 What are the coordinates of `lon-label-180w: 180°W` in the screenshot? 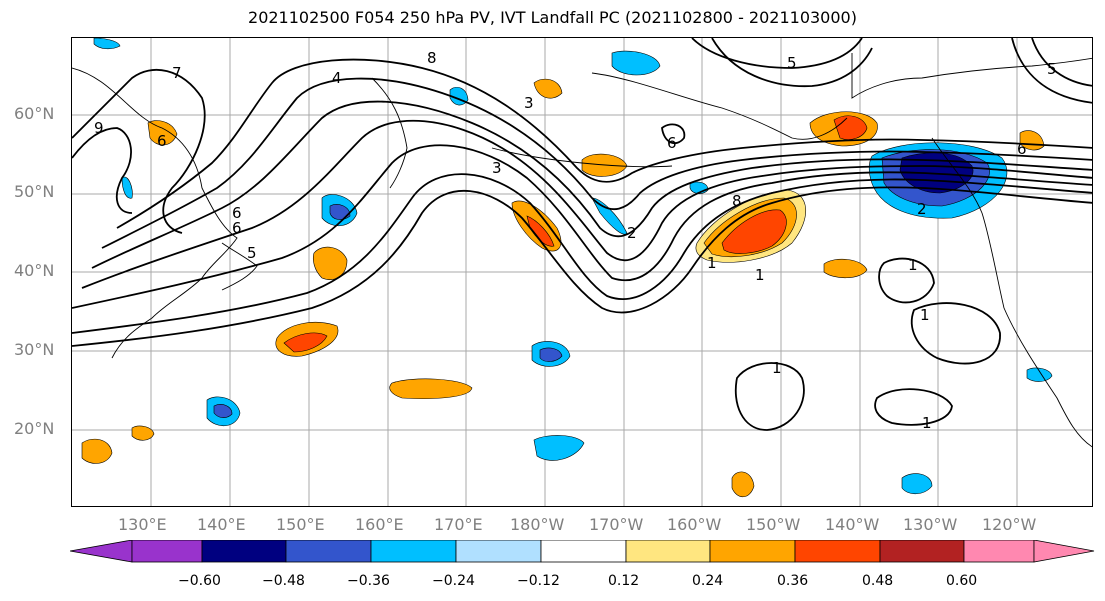 It's located at (537, 524).